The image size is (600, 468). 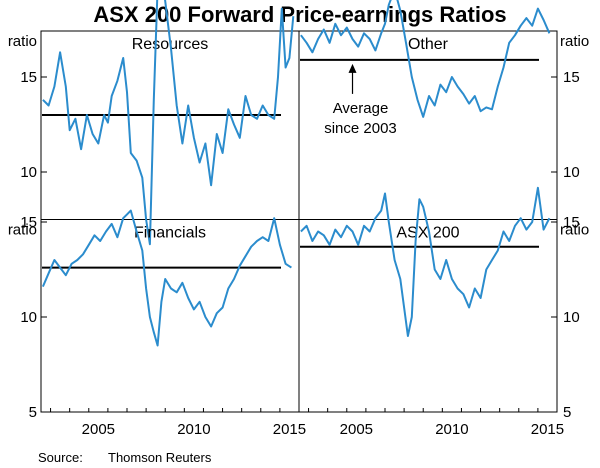 I want to click on annotation-text: since 2003, so click(x=360, y=128).